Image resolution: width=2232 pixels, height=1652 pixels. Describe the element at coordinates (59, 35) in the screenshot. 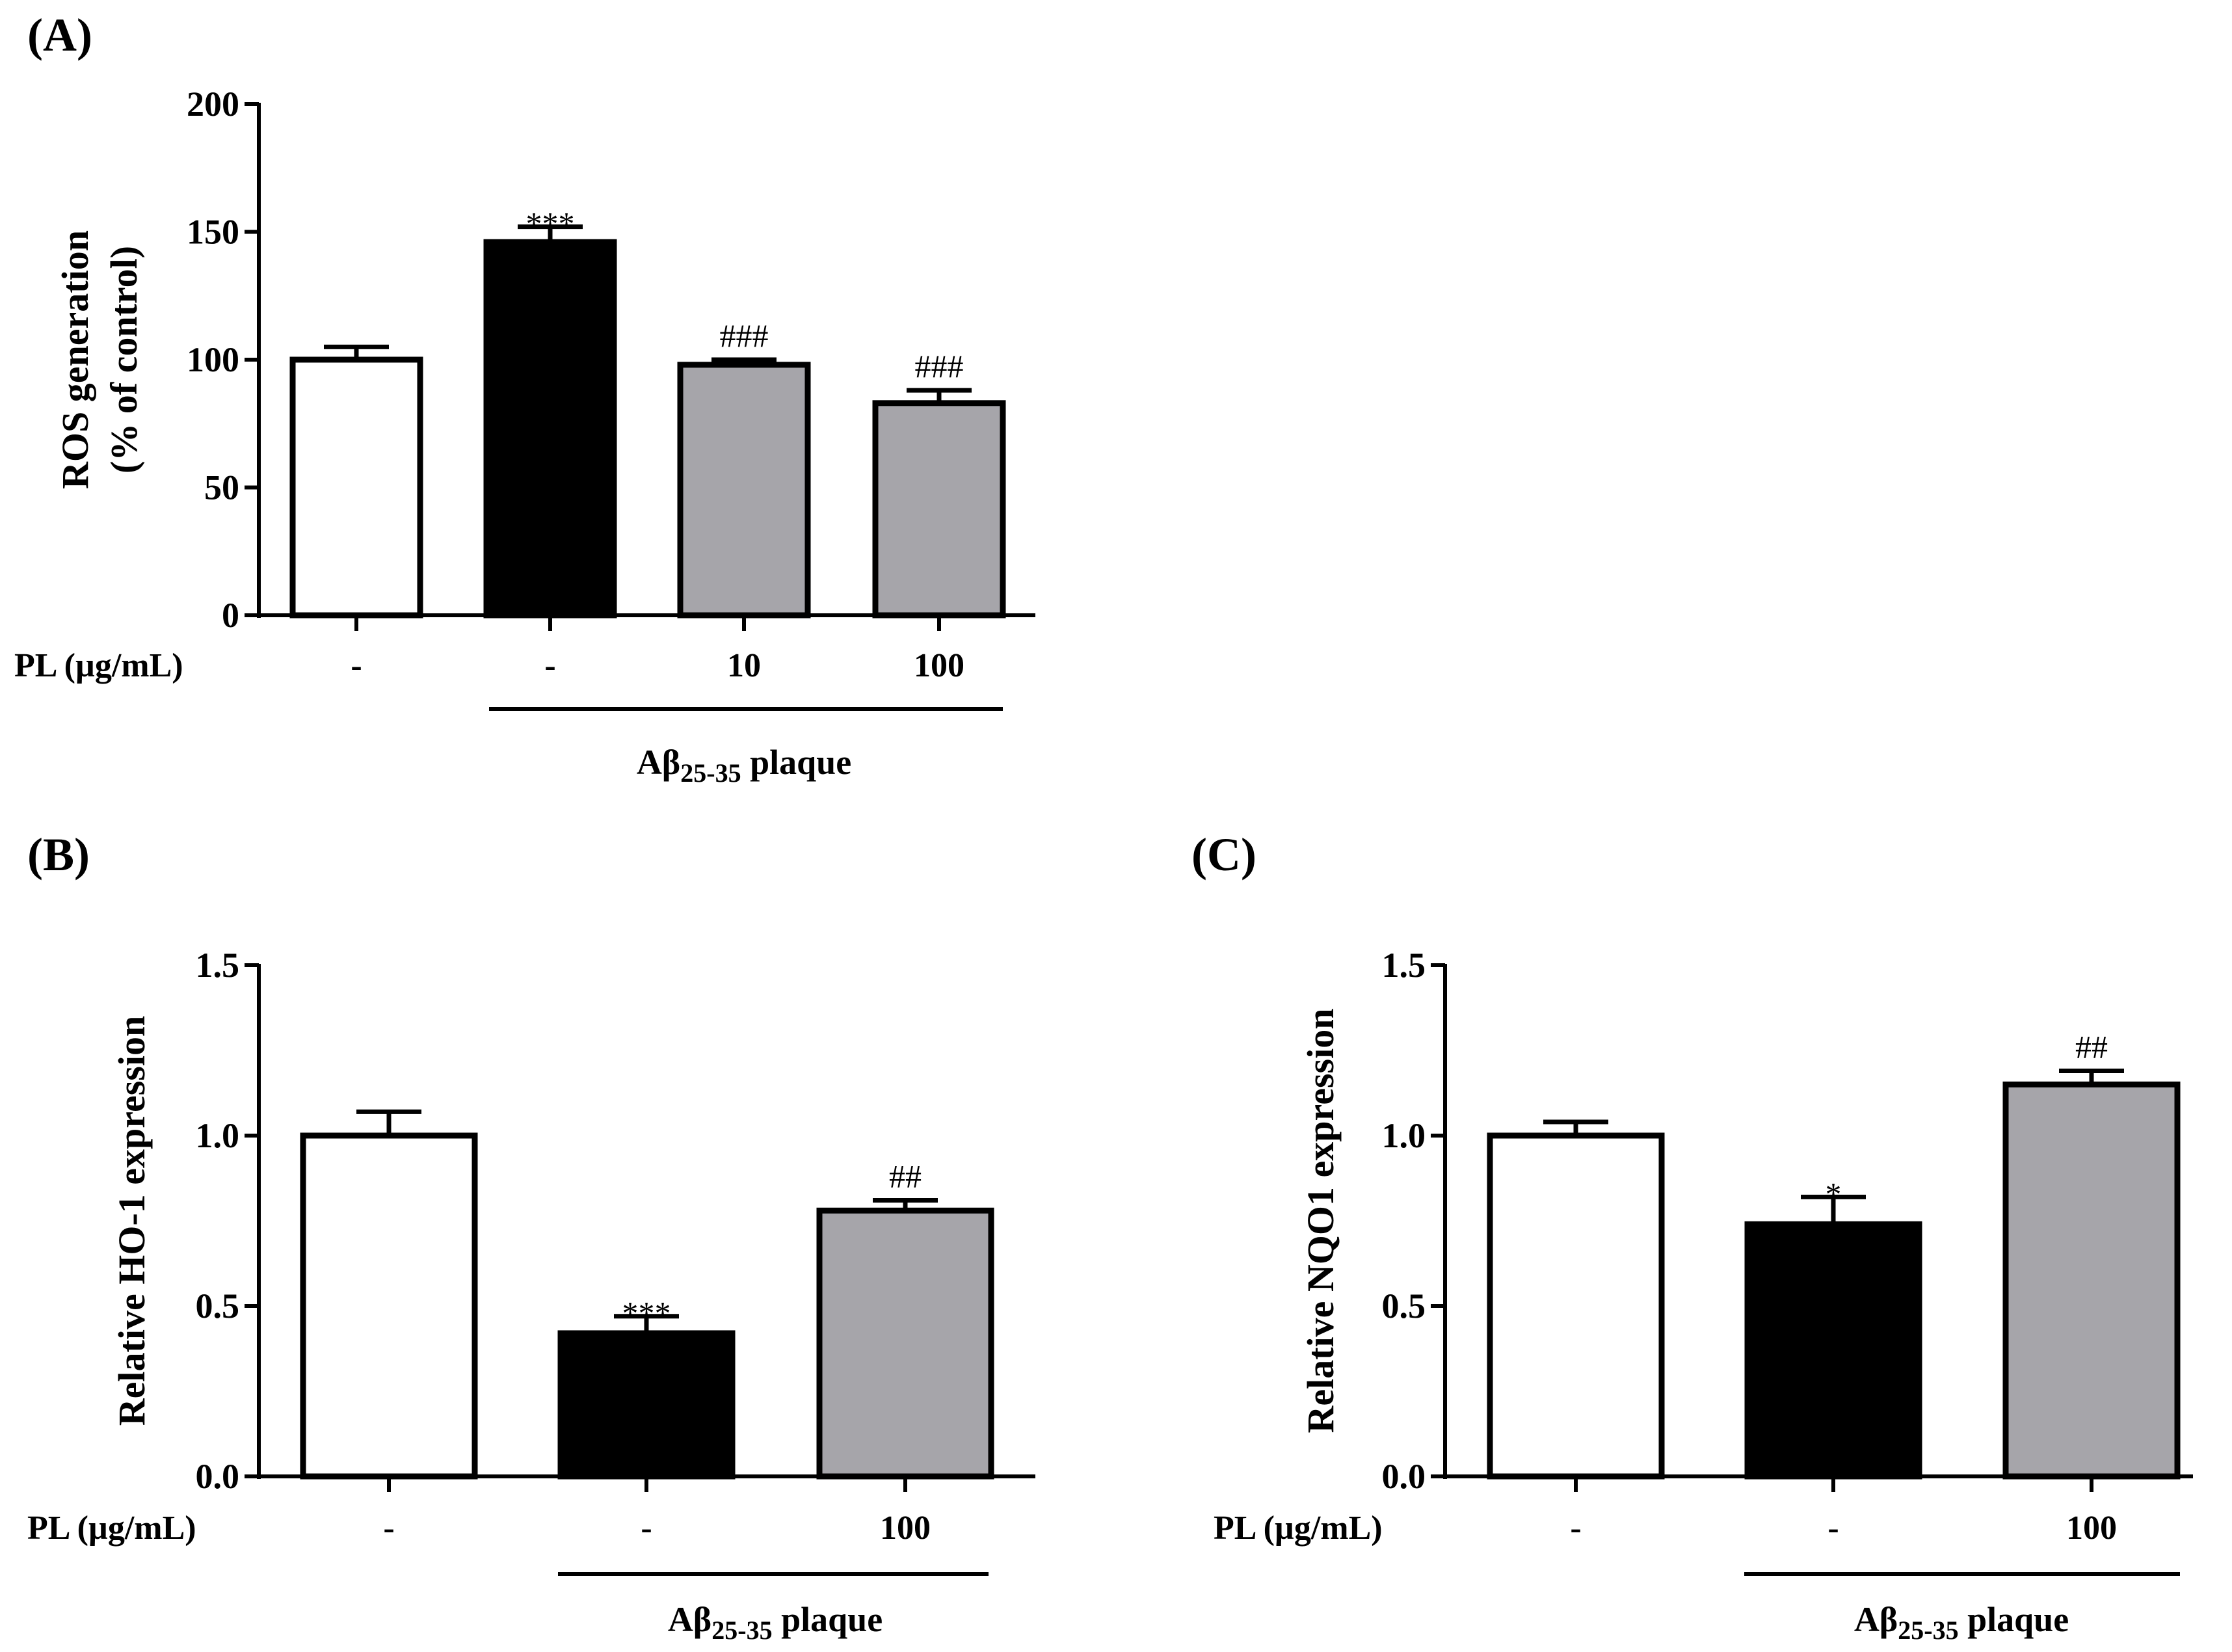

I see `panel-label: (A)` at that location.